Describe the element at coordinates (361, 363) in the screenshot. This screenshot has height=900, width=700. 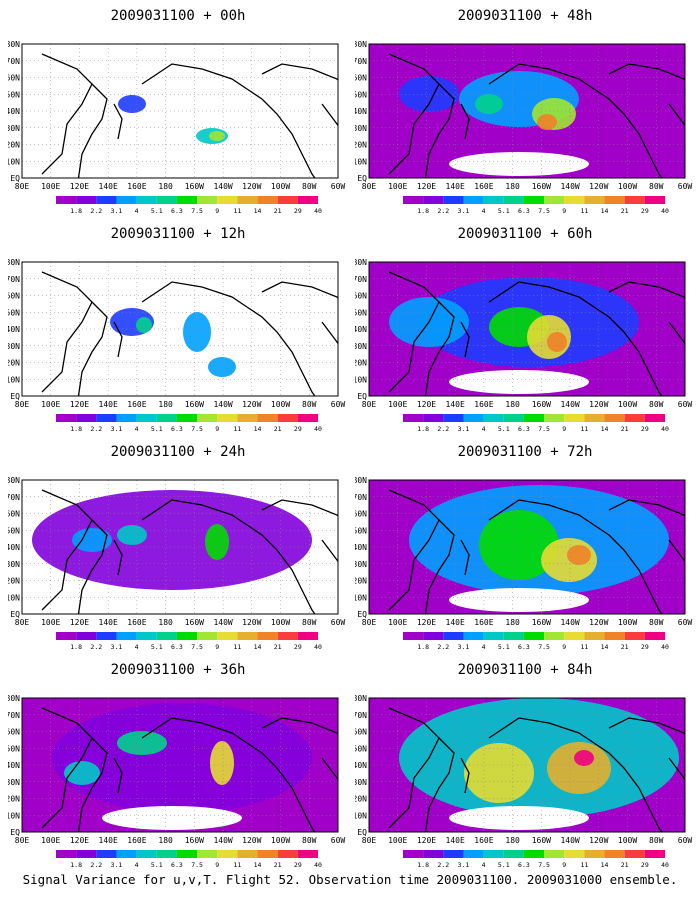
I see `lat-tick-label: 20N` at that location.